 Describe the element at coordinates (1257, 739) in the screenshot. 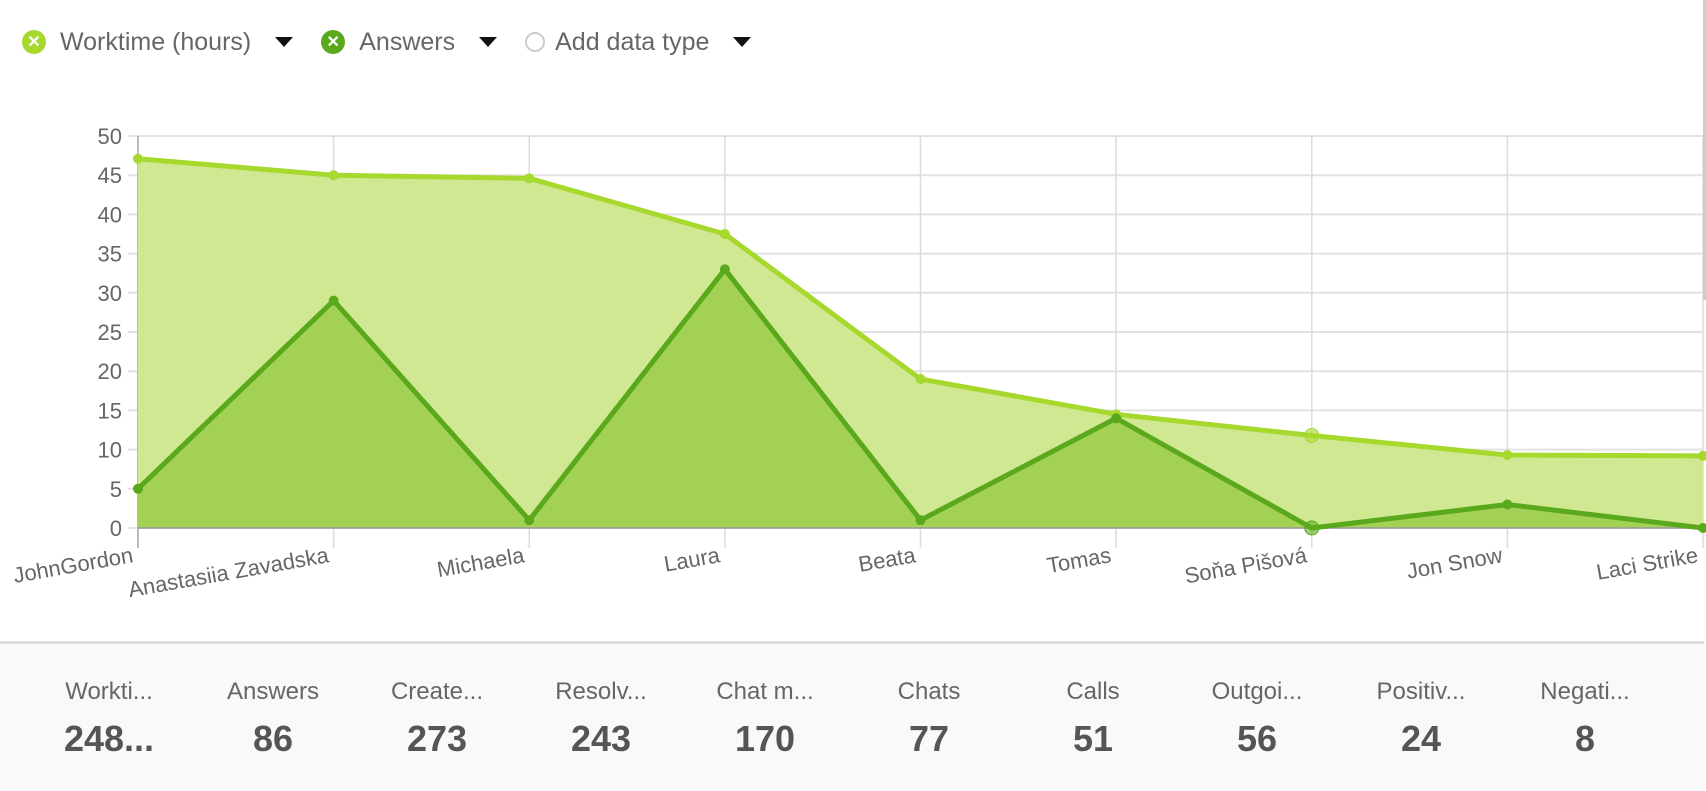

I see `stat-value: 56` at that location.